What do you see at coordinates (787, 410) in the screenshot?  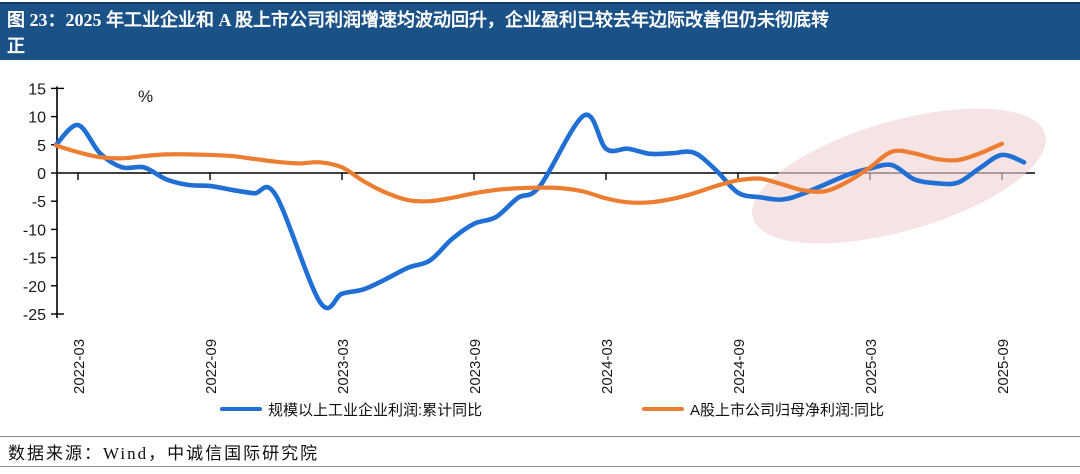 I see `legend-label: A股上市公司归母净利润:同比` at bounding box center [787, 410].